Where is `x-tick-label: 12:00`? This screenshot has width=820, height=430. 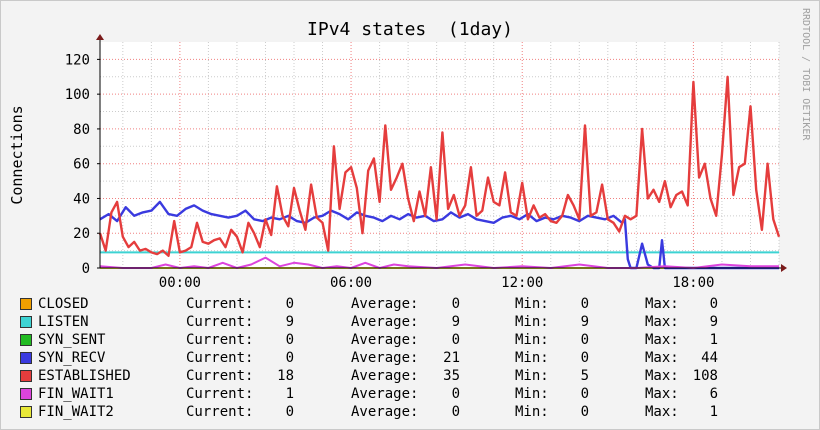 x-tick-label: 12:00 is located at coordinates (522, 283).